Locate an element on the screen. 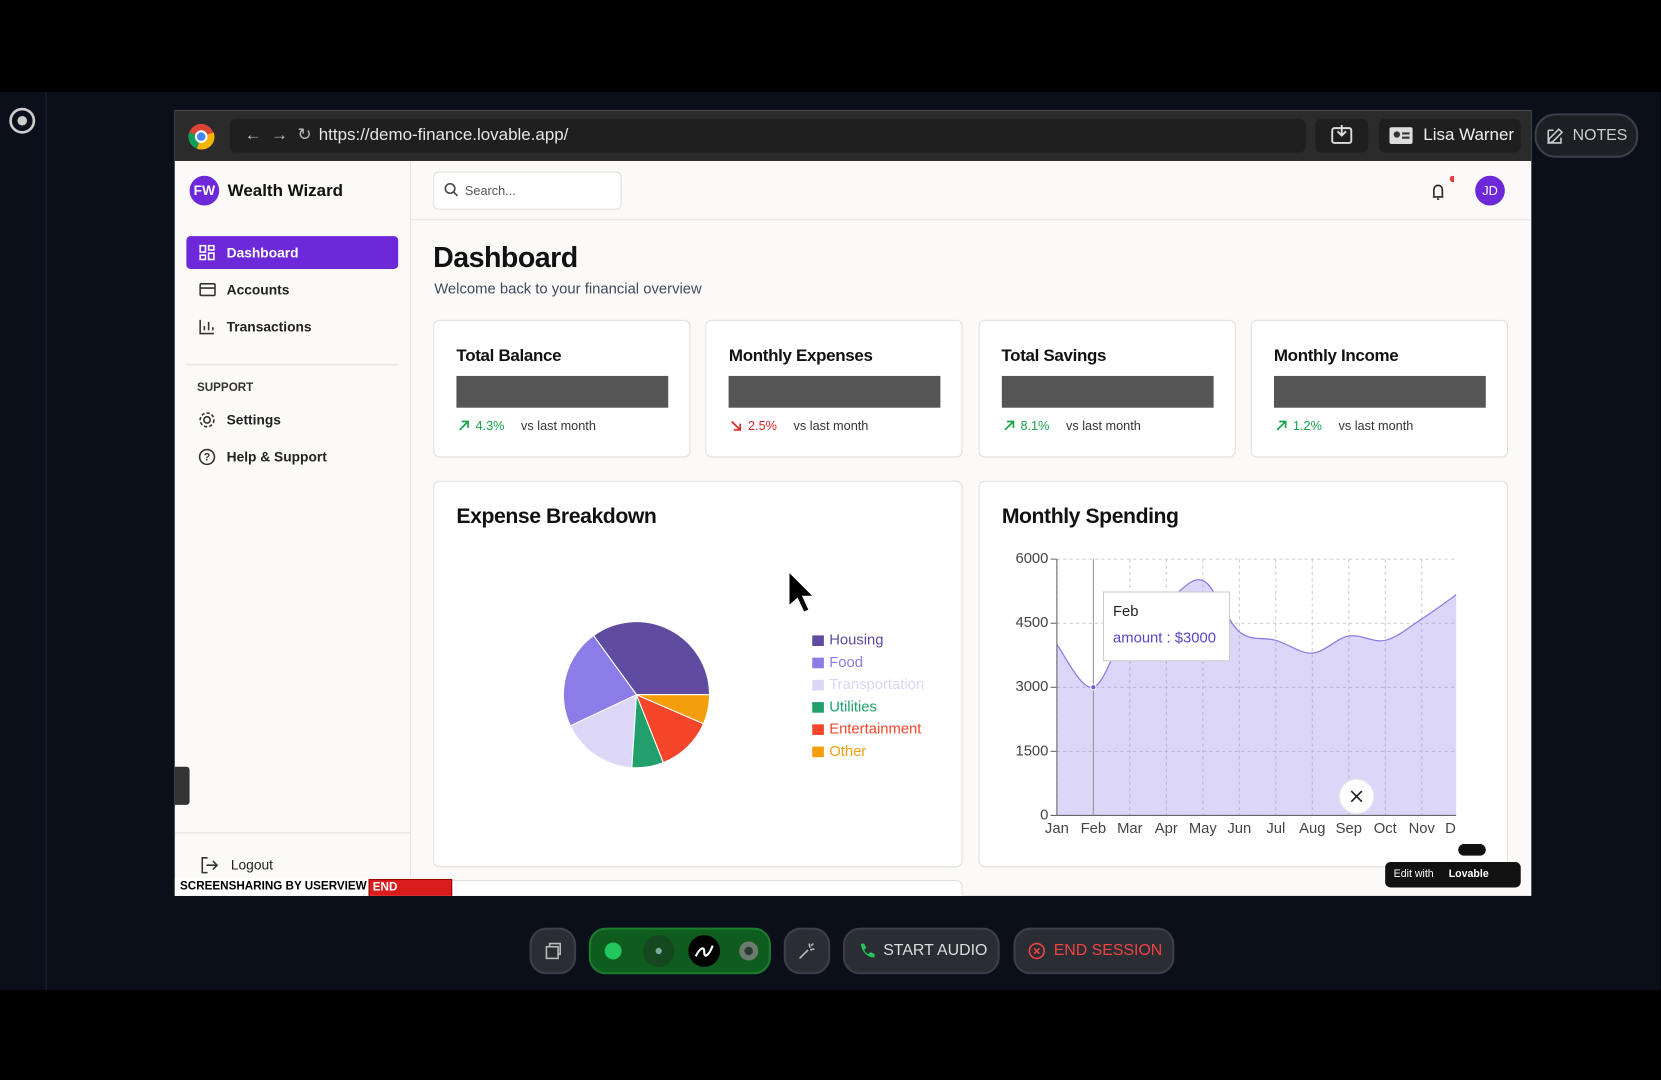  y-tick-label: 6000 is located at coordinates (1031, 559).